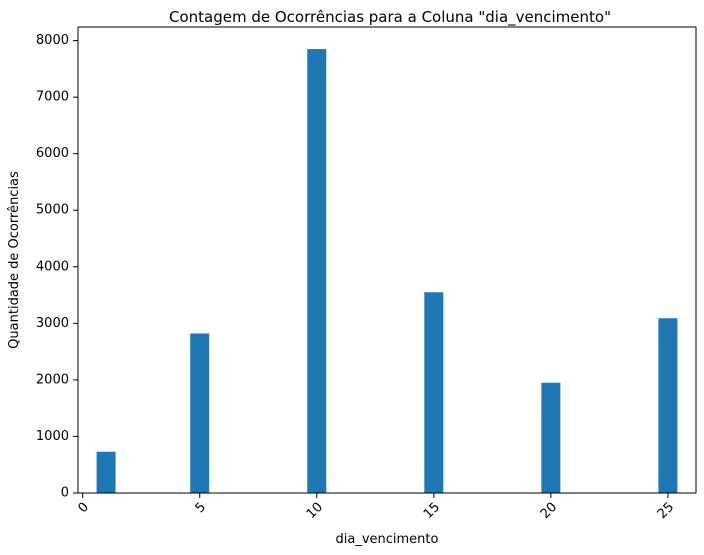  What do you see at coordinates (549, 511) in the screenshot?
I see `x-tick-label: 20` at bounding box center [549, 511].